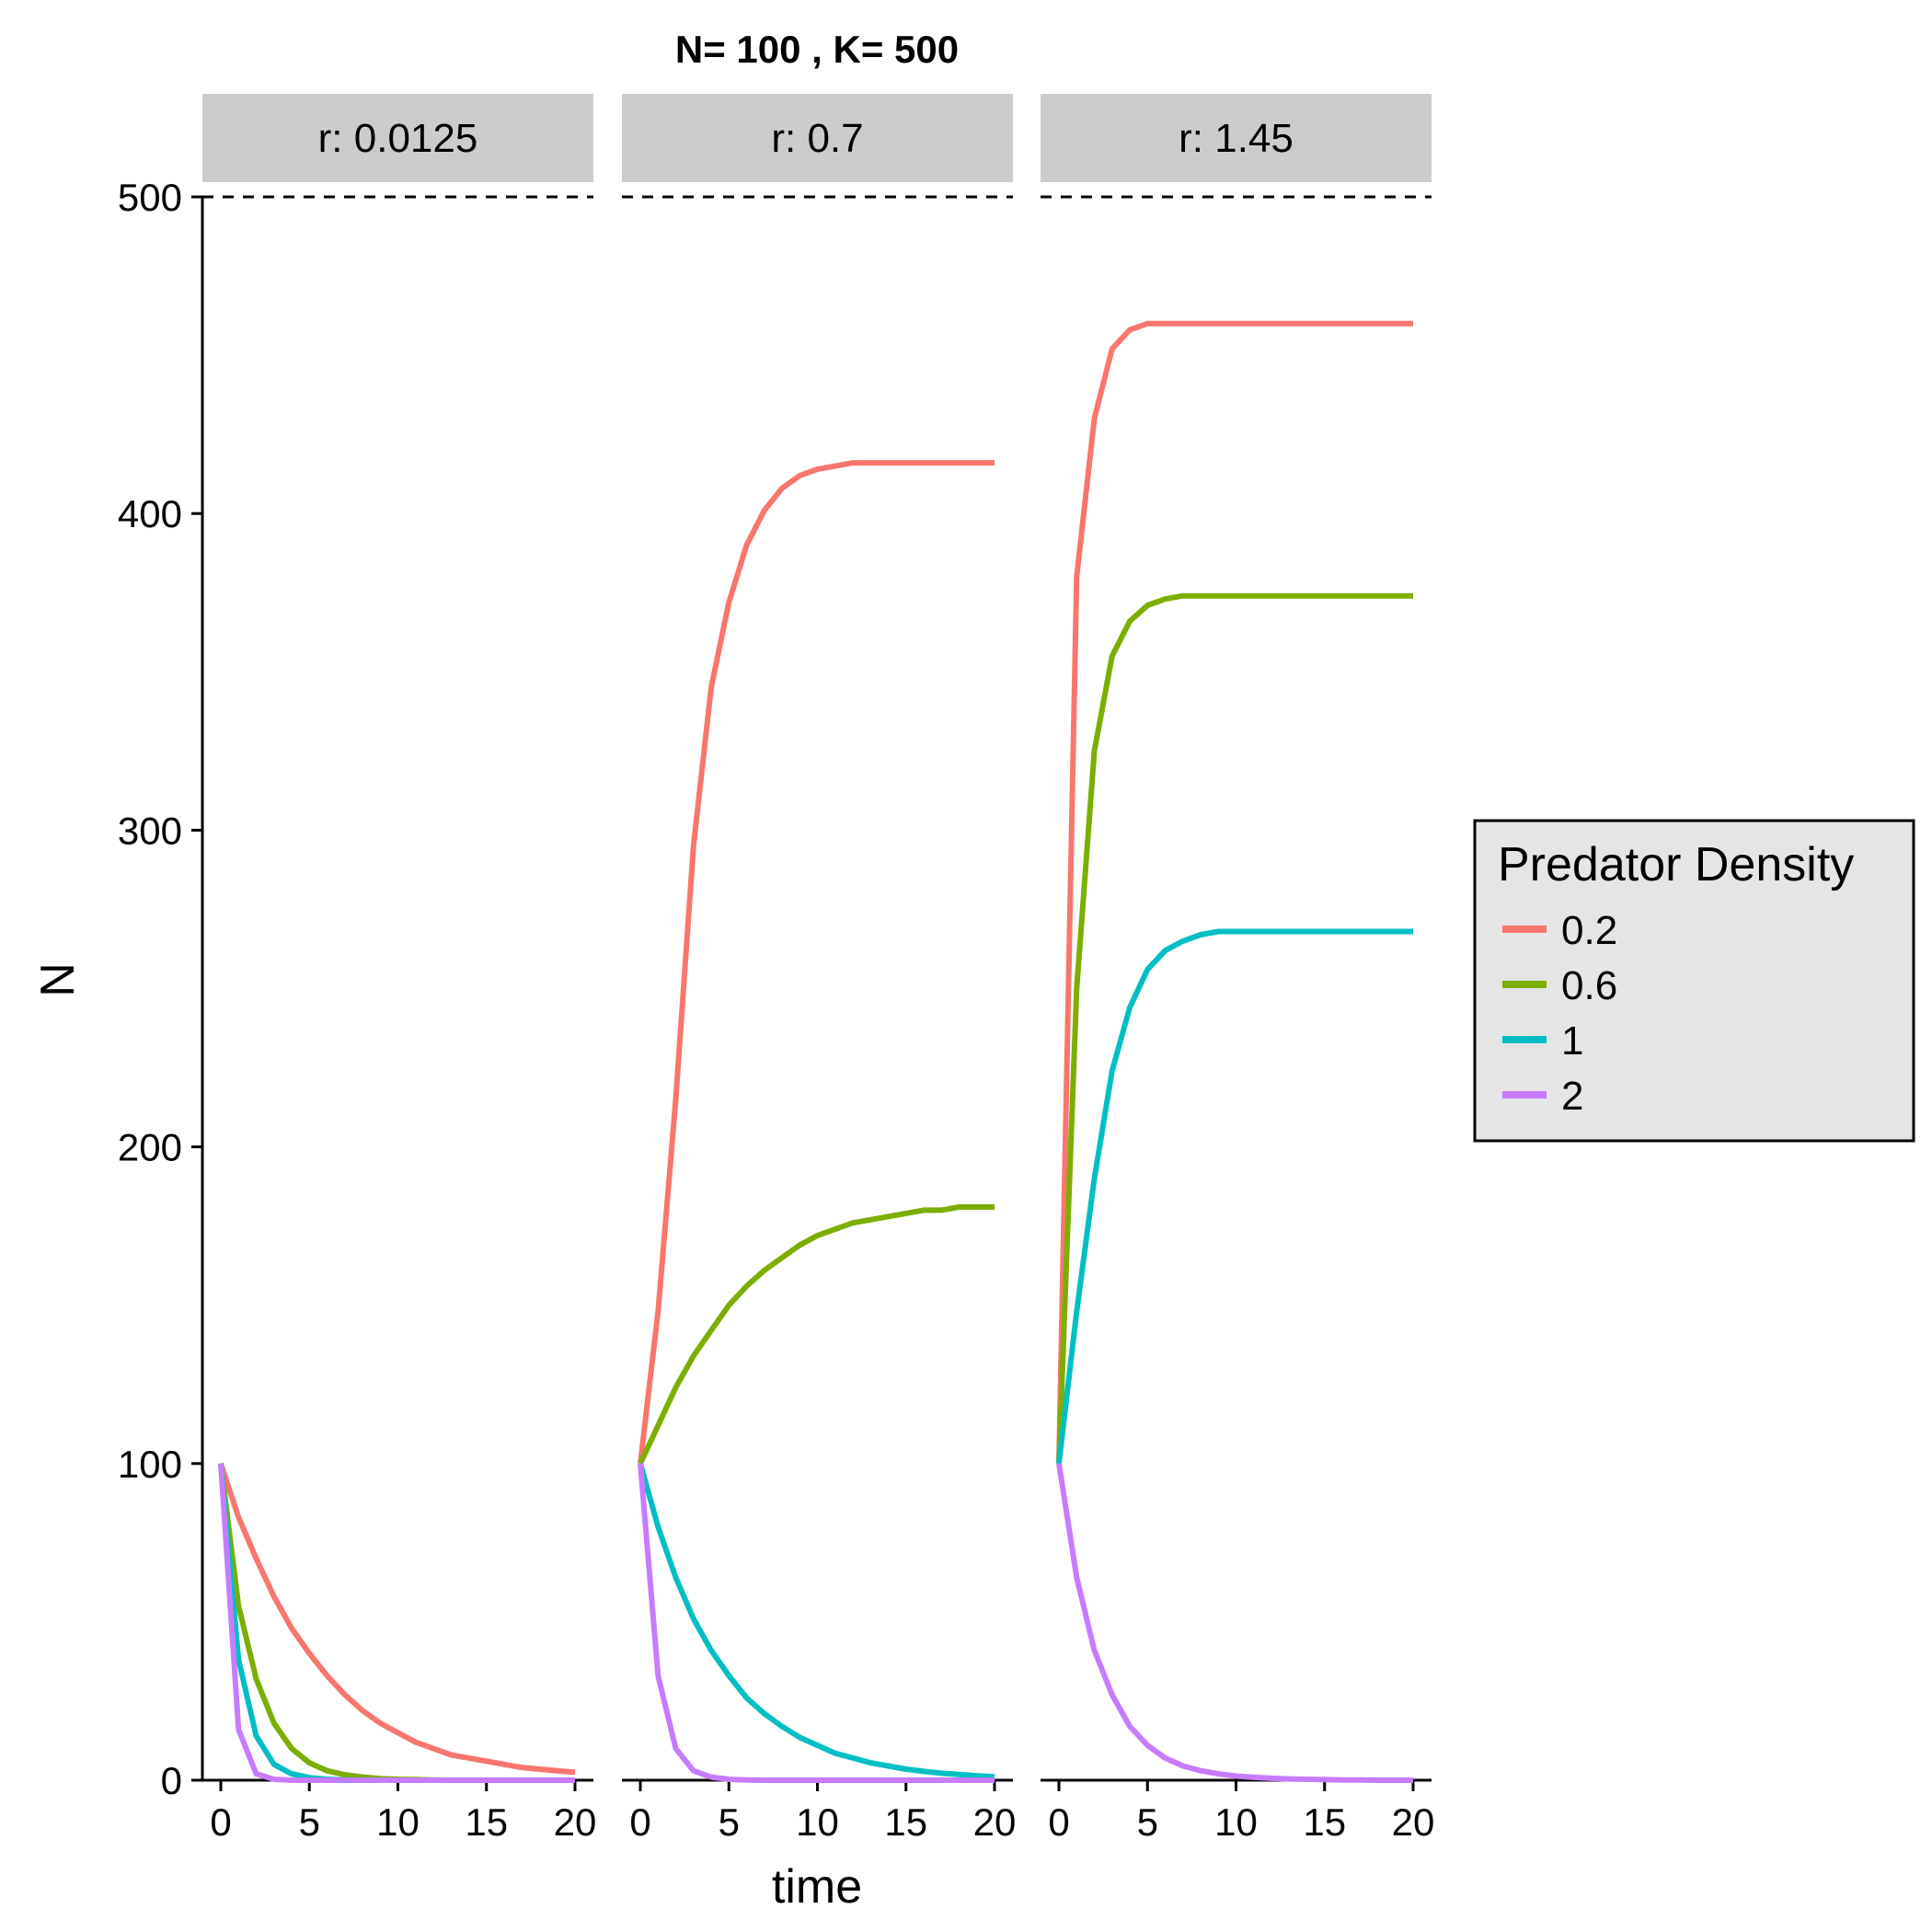  What do you see at coordinates (171, 1780) in the screenshot?
I see `y-tick-label: 0` at bounding box center [171, 1780].